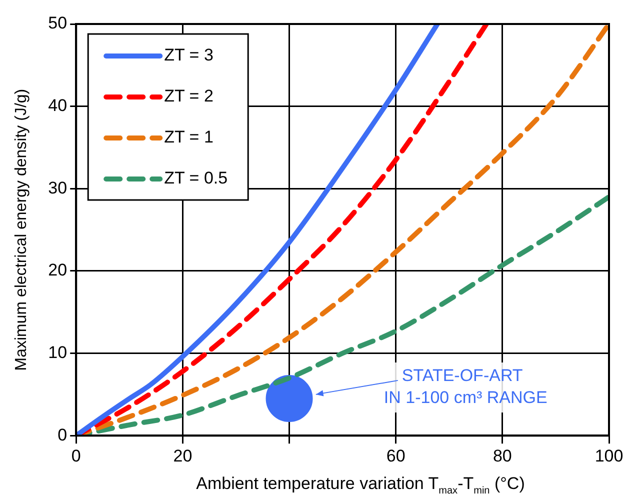 Image resolution: width=633 pixels, height=499 pixels. Describe the element at coordinates (182, 456) in the screenshot. I see `x-tick-label: 20` at that location.